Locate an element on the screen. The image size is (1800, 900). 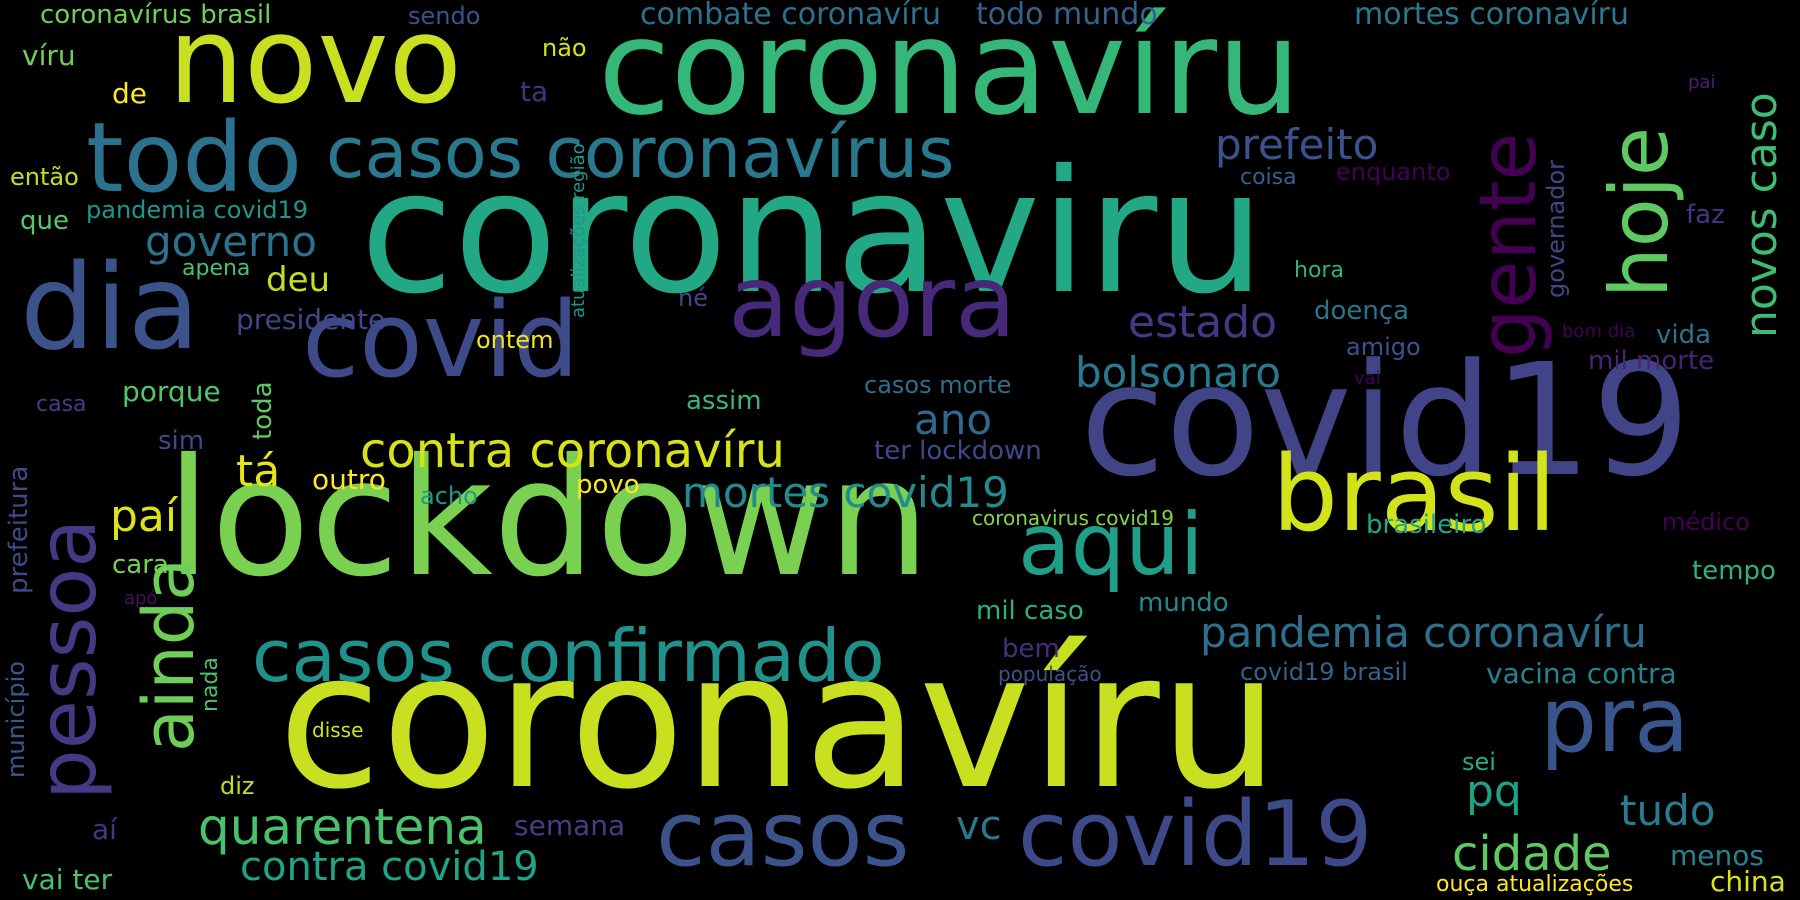
word: vida is located at coordinates (1684, 335).